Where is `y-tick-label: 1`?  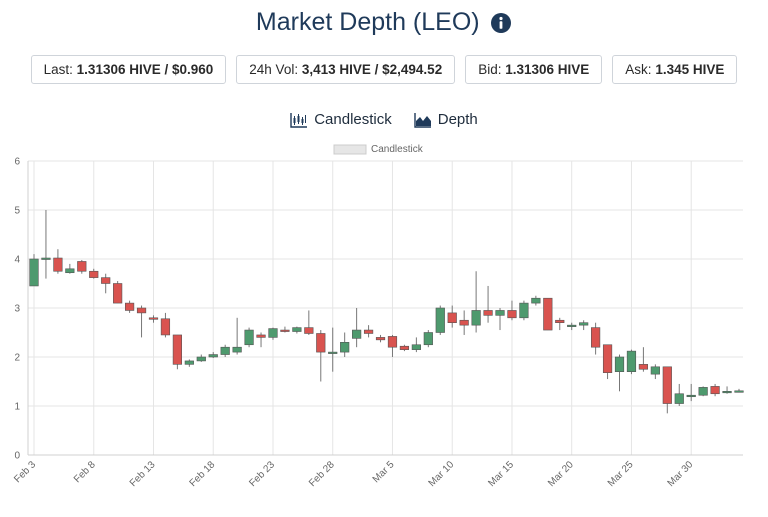 y-tick-label: 1 is located at coordinates (17, 407).